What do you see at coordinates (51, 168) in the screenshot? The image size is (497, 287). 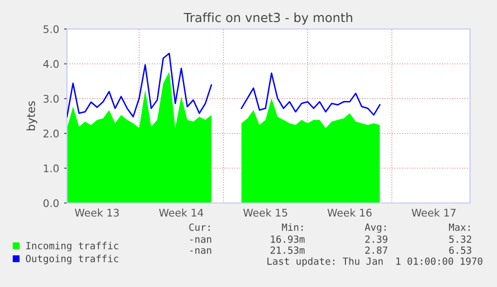 I see `y-tick-label: 1.0` at bounding box center [51, 168].